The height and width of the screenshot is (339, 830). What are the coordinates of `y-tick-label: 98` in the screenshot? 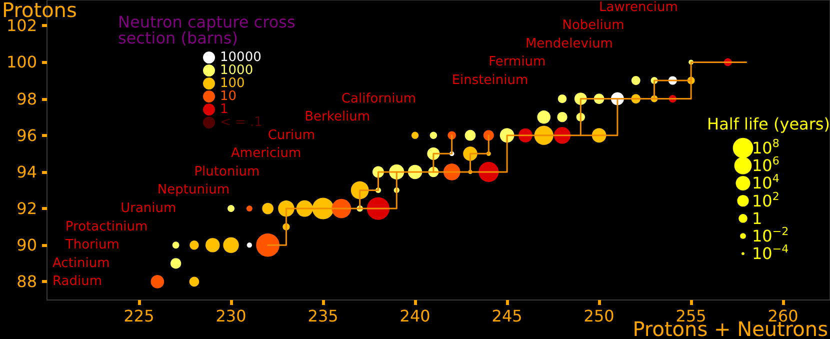 It's located at (26, 98).